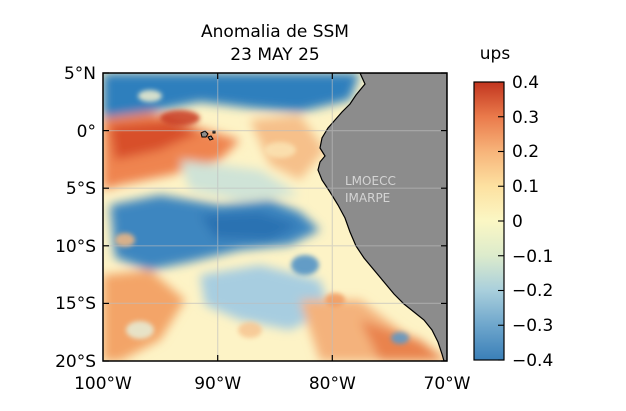  What do you see at coordinates (103, 384) in the screenshot?
I see `lon-label: 100°W` at bounding box center [103, 384].